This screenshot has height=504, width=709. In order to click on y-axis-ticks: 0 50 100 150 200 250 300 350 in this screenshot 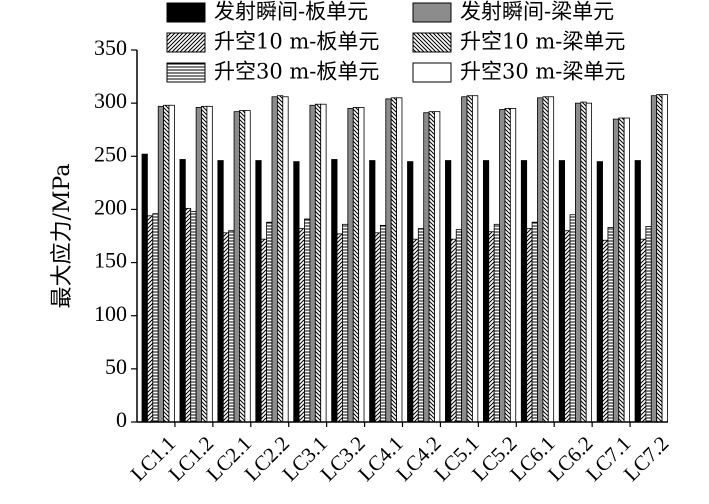, I will do `click(115, 233)`.